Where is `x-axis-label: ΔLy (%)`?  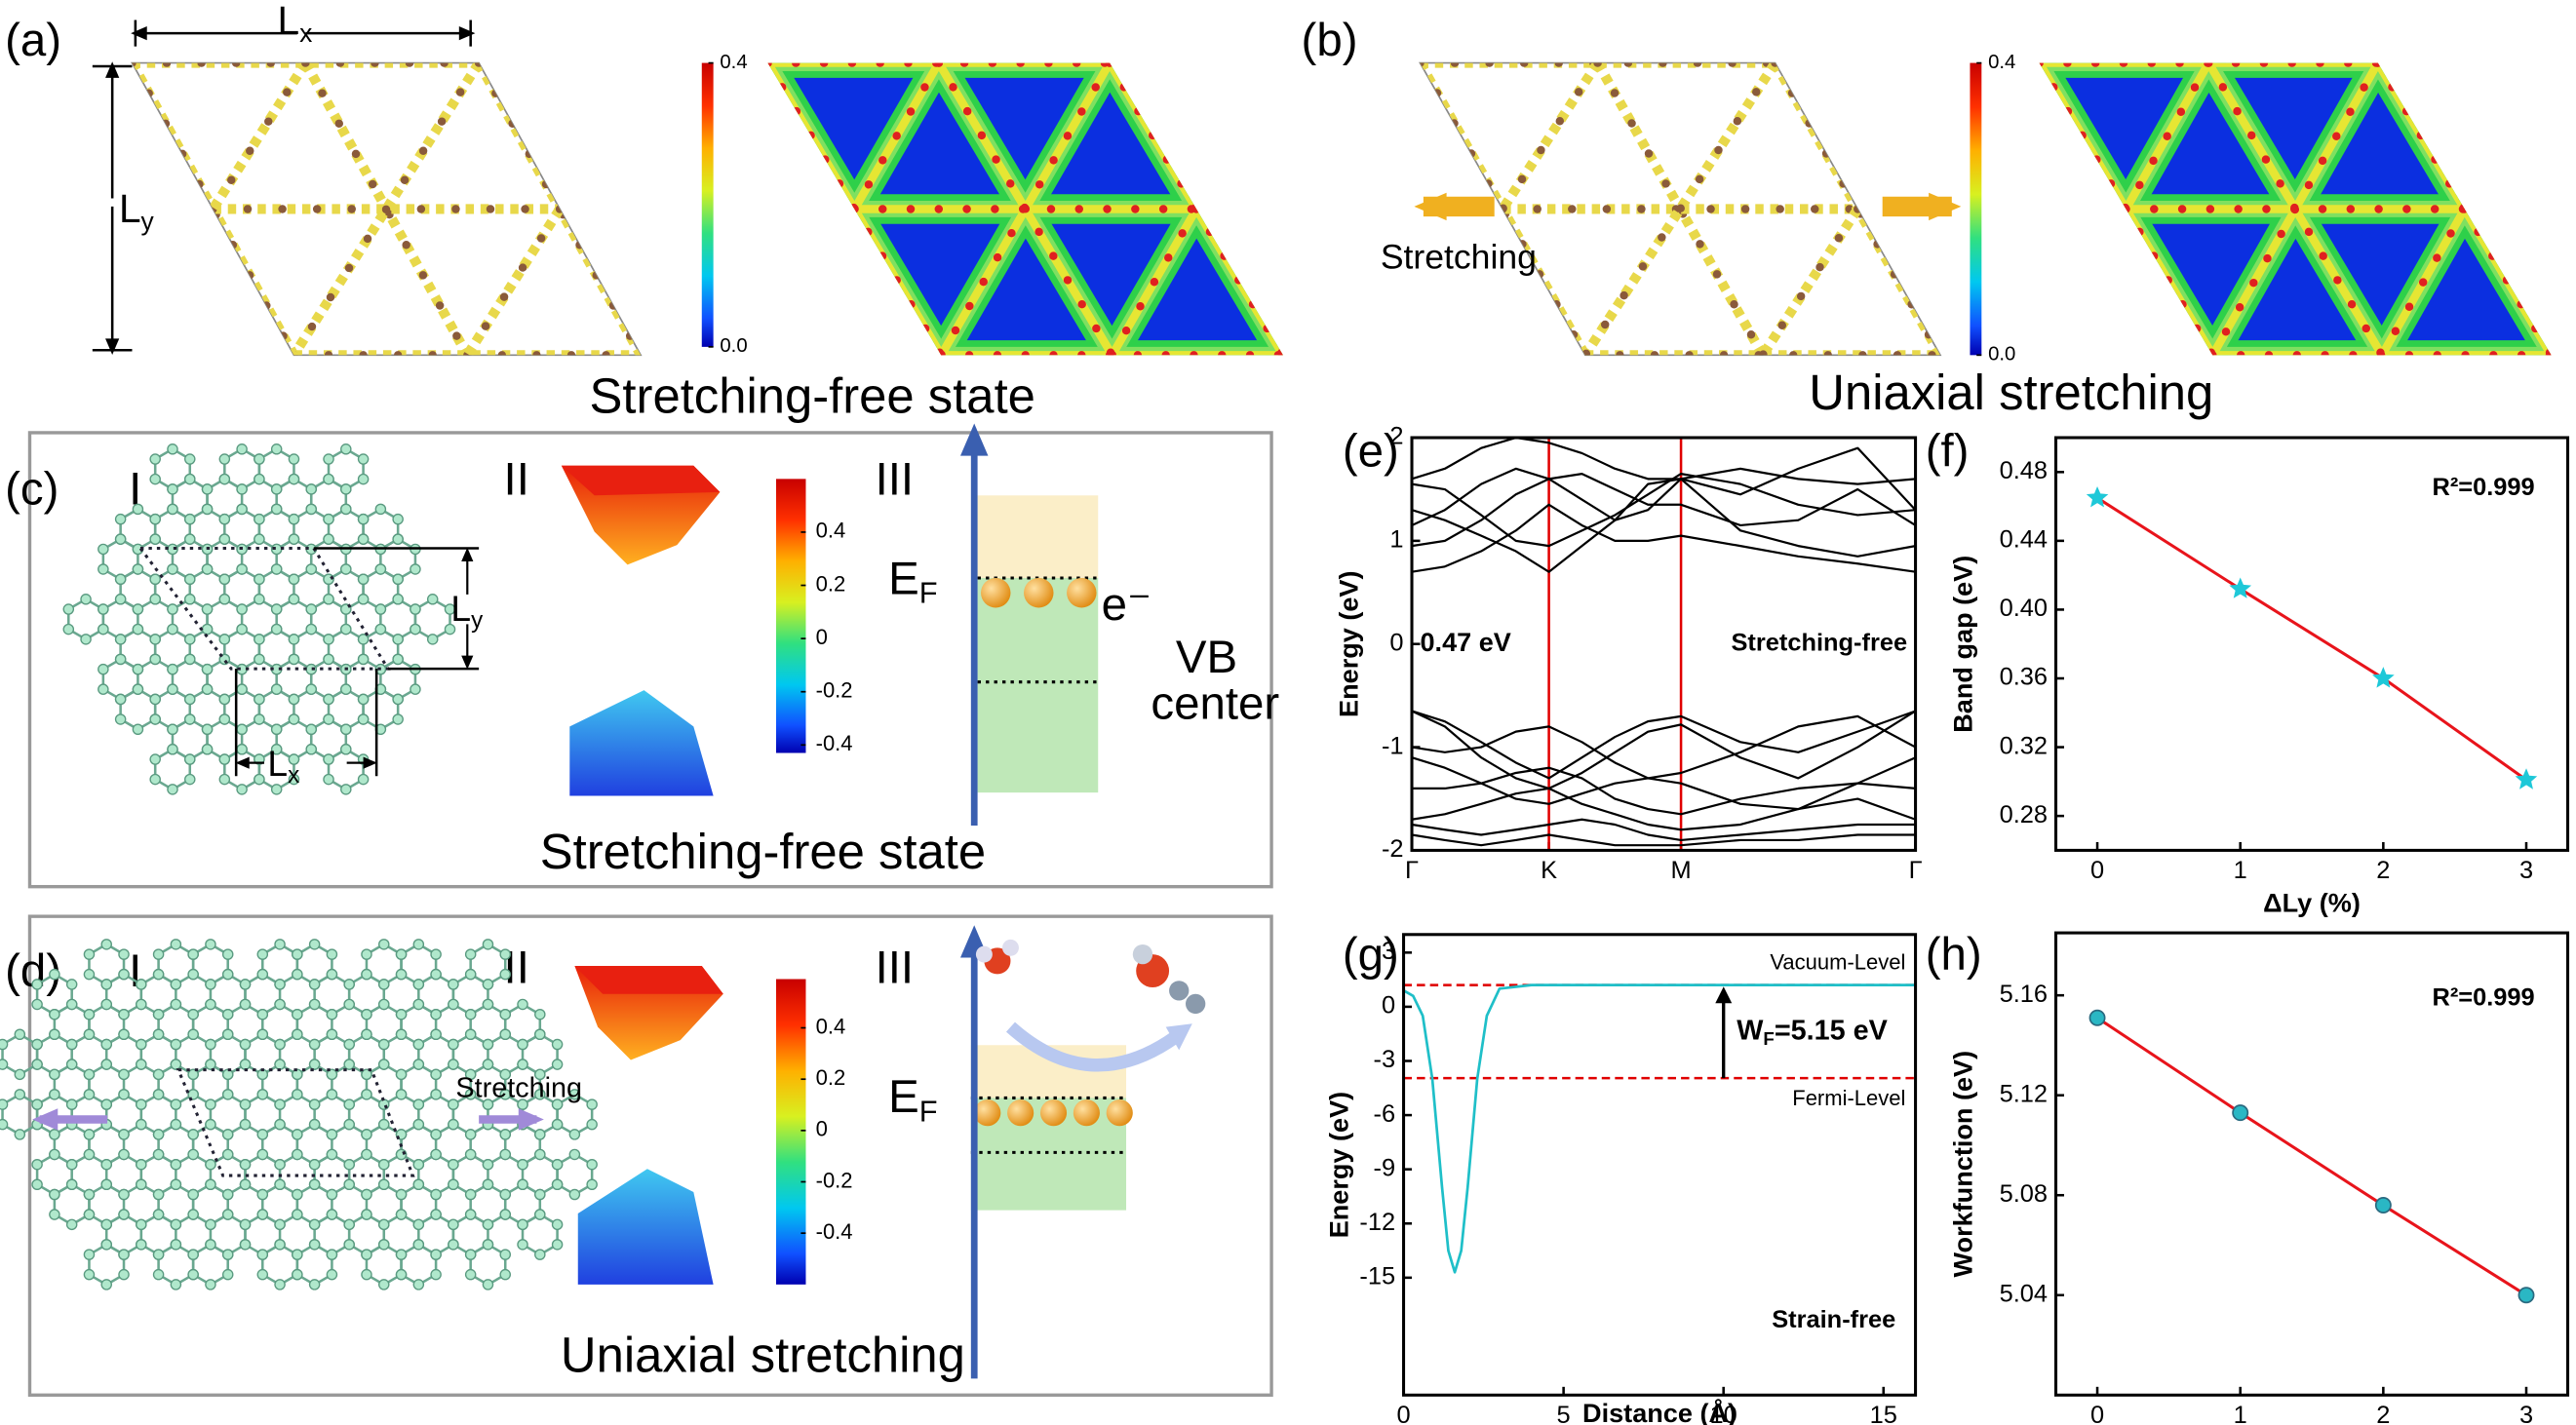 x-axis-label: ΔLy (%) is located at coordinates (2312, 902).